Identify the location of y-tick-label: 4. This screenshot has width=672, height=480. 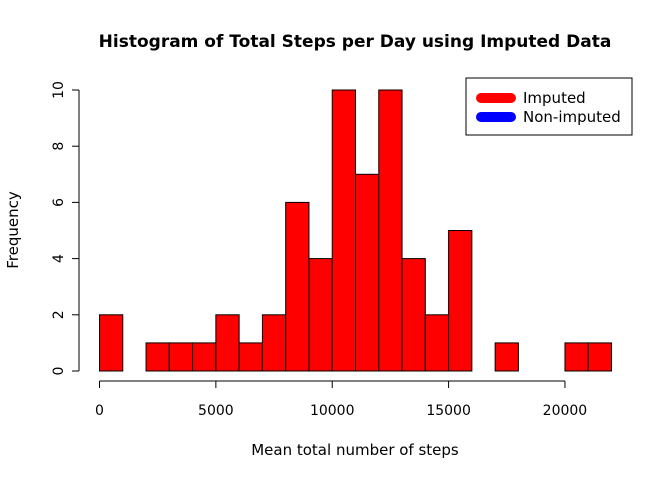
(59, 258).